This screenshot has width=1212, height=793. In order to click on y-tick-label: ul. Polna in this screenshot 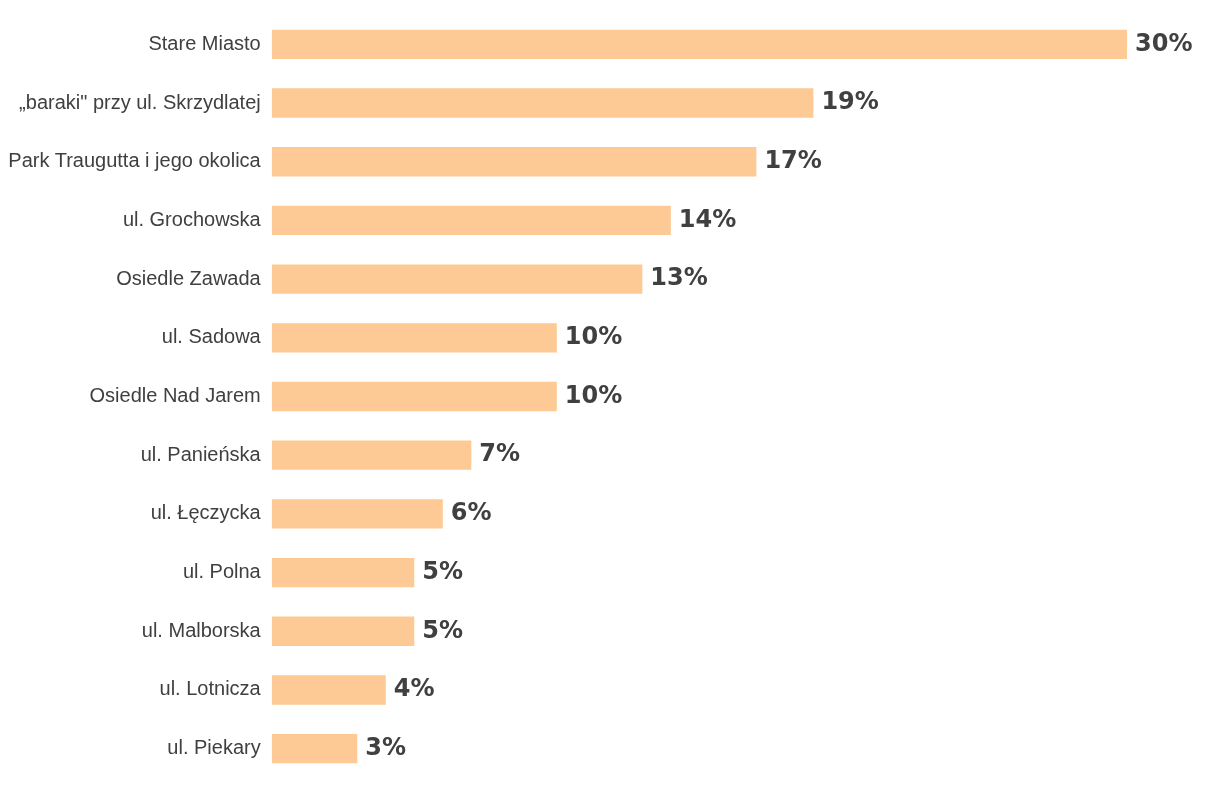, I will do `click(222, 571)`.